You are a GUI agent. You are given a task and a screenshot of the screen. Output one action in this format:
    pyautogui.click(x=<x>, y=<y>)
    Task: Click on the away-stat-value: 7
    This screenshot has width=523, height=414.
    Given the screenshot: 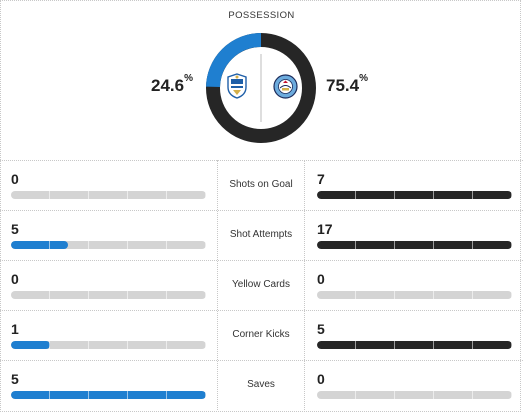 What is the action you would take?
    pyautogui.click(x=321, y=179)
    